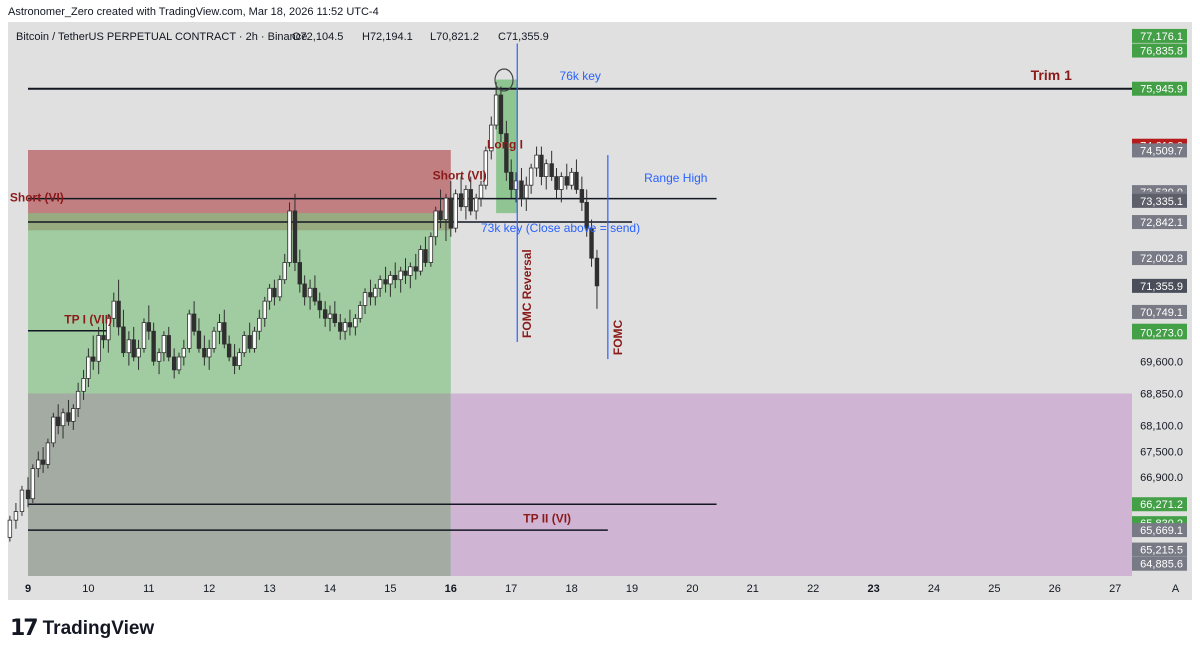 Image resolution: width=1200 pixels, height=653 pixels. I want to click on zone-grey-zone, so click(239, 484).